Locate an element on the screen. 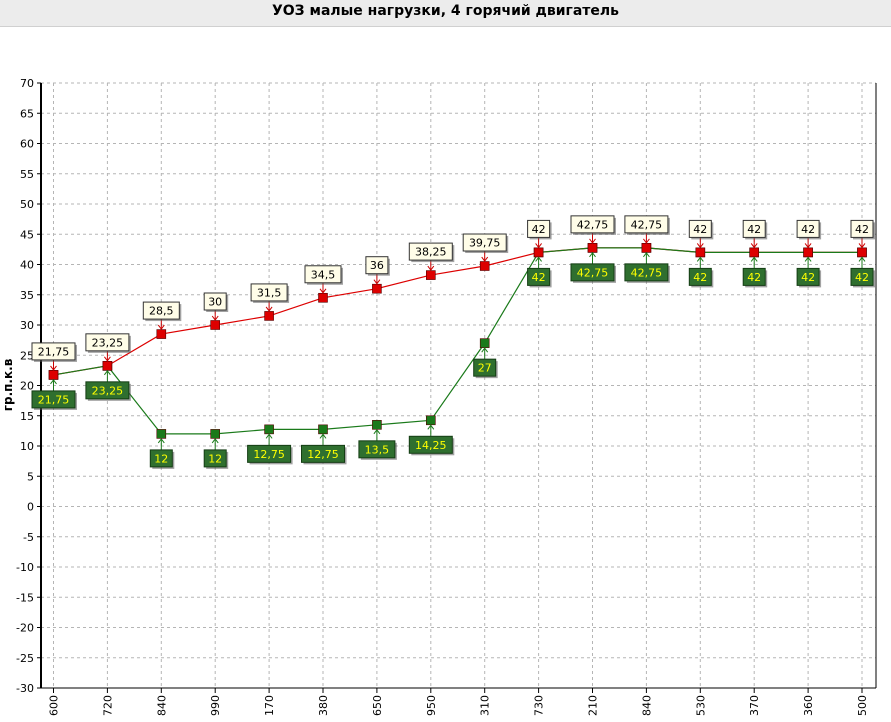 The width and height of the screenshot is (891, 722). x-tick-label: 170 is located at coordinates (269, 705).